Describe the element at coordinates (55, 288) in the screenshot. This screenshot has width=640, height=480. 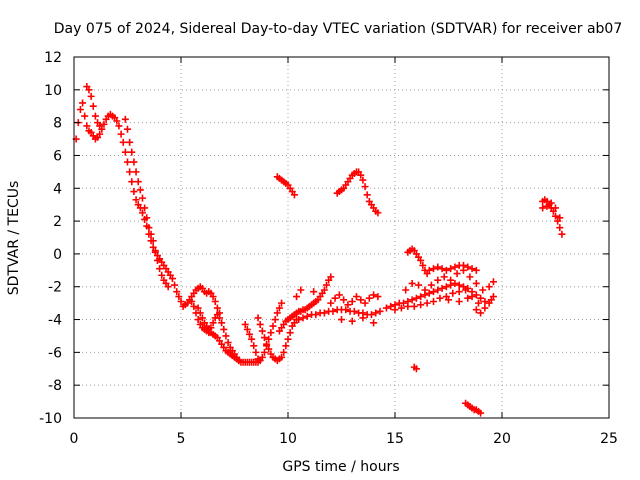
I see `y-tick-label: -2` at that location.